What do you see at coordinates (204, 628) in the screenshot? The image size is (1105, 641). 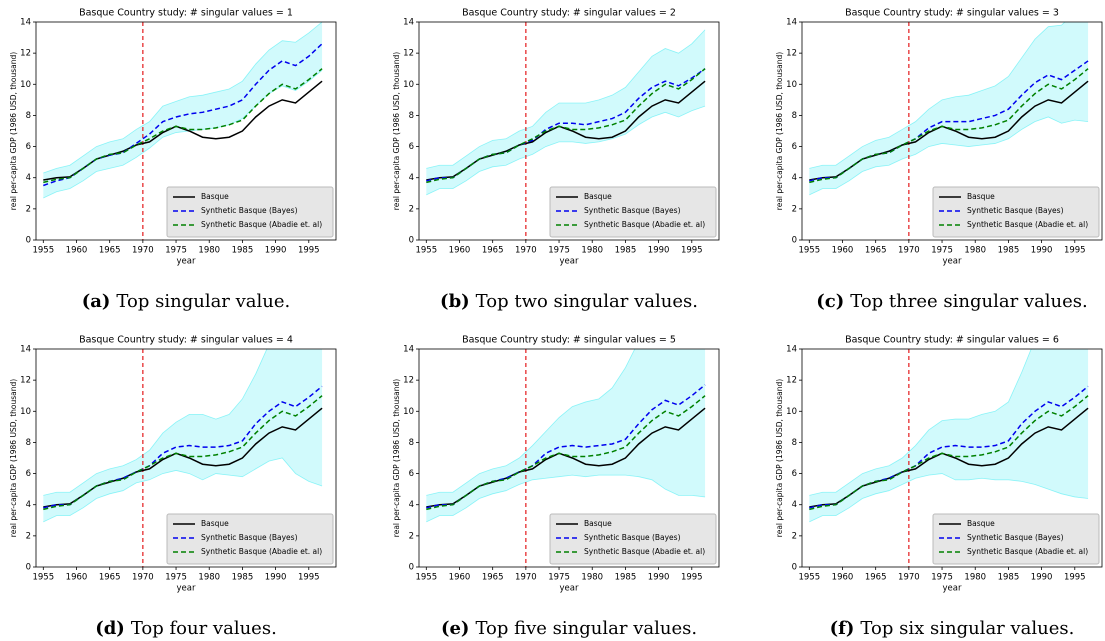 I see `caption-text: Top four values.` at bounding box center [204, 628].